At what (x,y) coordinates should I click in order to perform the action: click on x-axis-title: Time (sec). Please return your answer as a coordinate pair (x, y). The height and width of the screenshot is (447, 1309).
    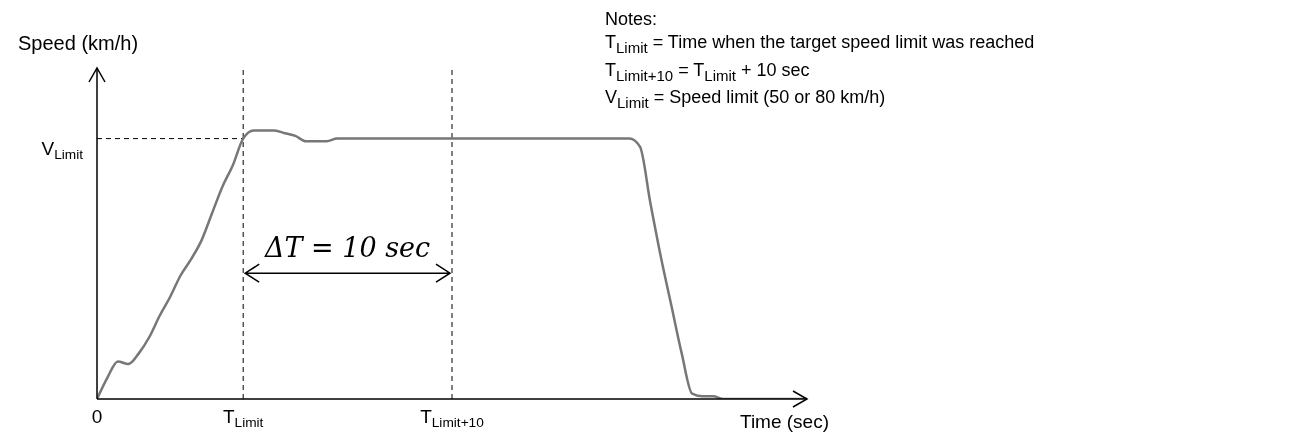
    Looking at the image, I should click on (785, 422).